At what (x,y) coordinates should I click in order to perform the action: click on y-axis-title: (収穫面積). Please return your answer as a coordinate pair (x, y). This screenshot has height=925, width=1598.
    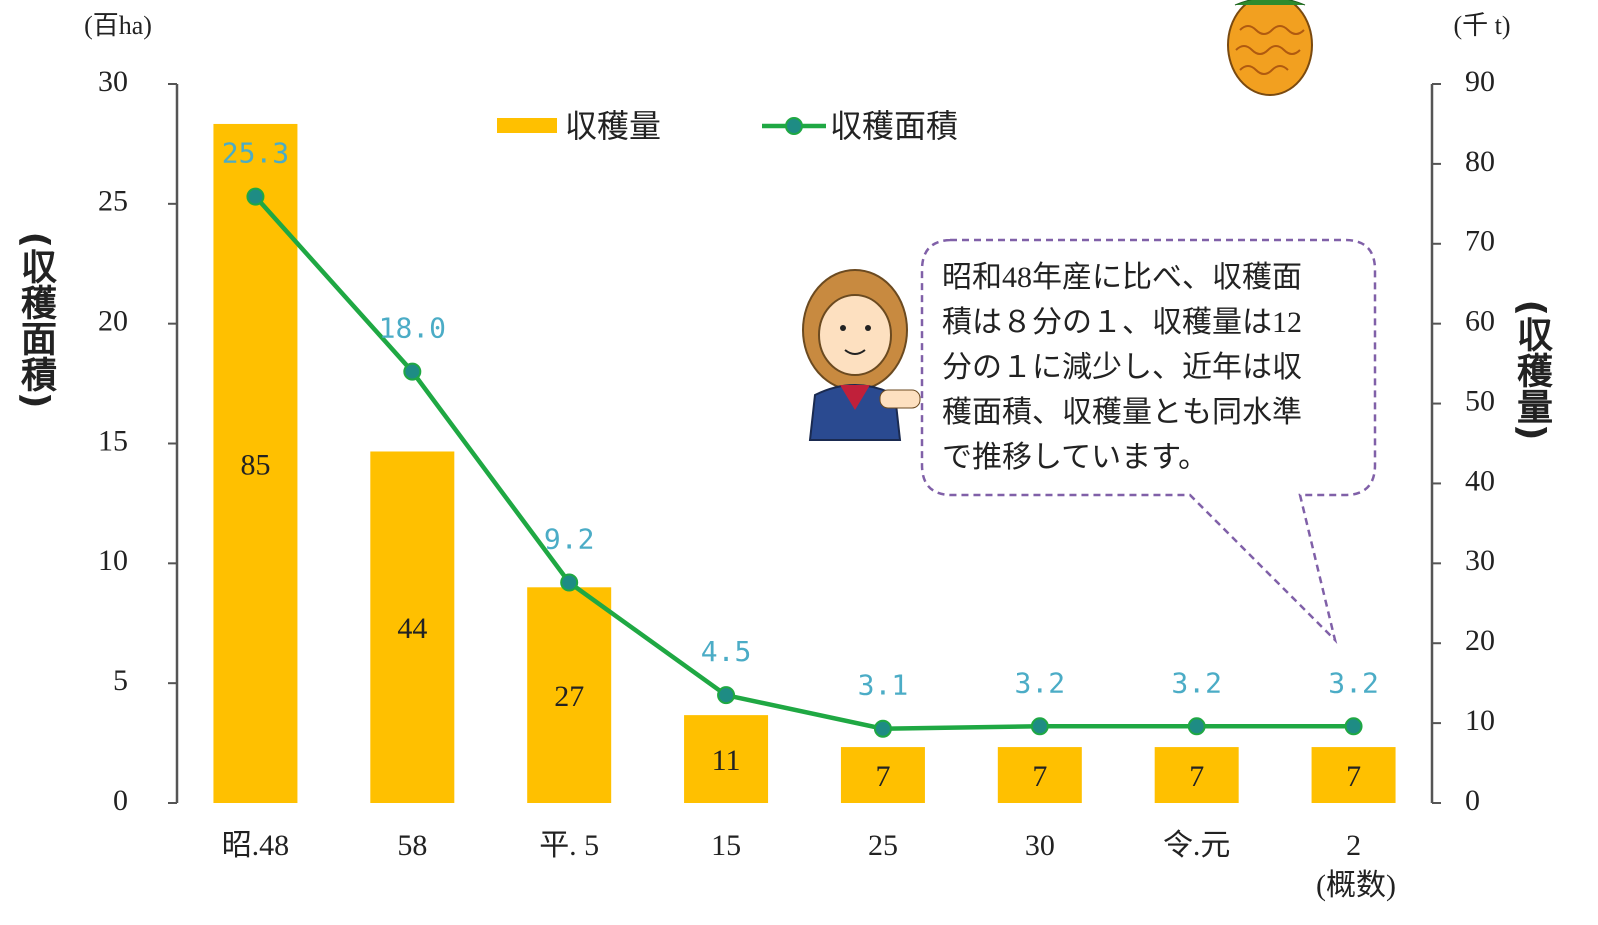
    Looking at the image, I should click on (36, 320).